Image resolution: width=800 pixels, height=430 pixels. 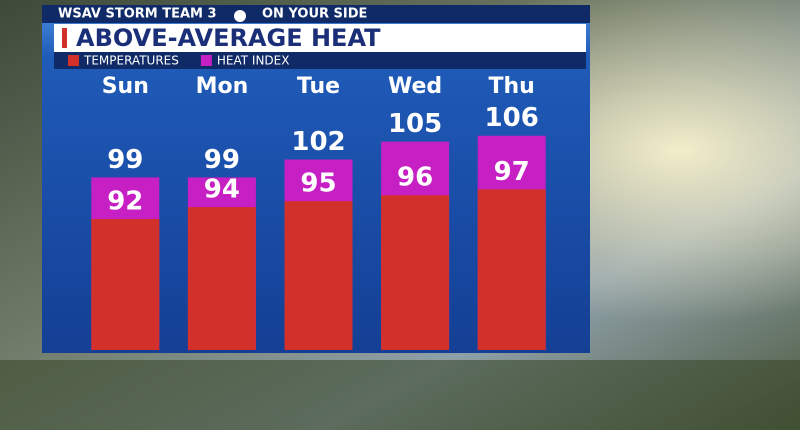 I want to click on value-label: 94, so click(x=222, y=190).